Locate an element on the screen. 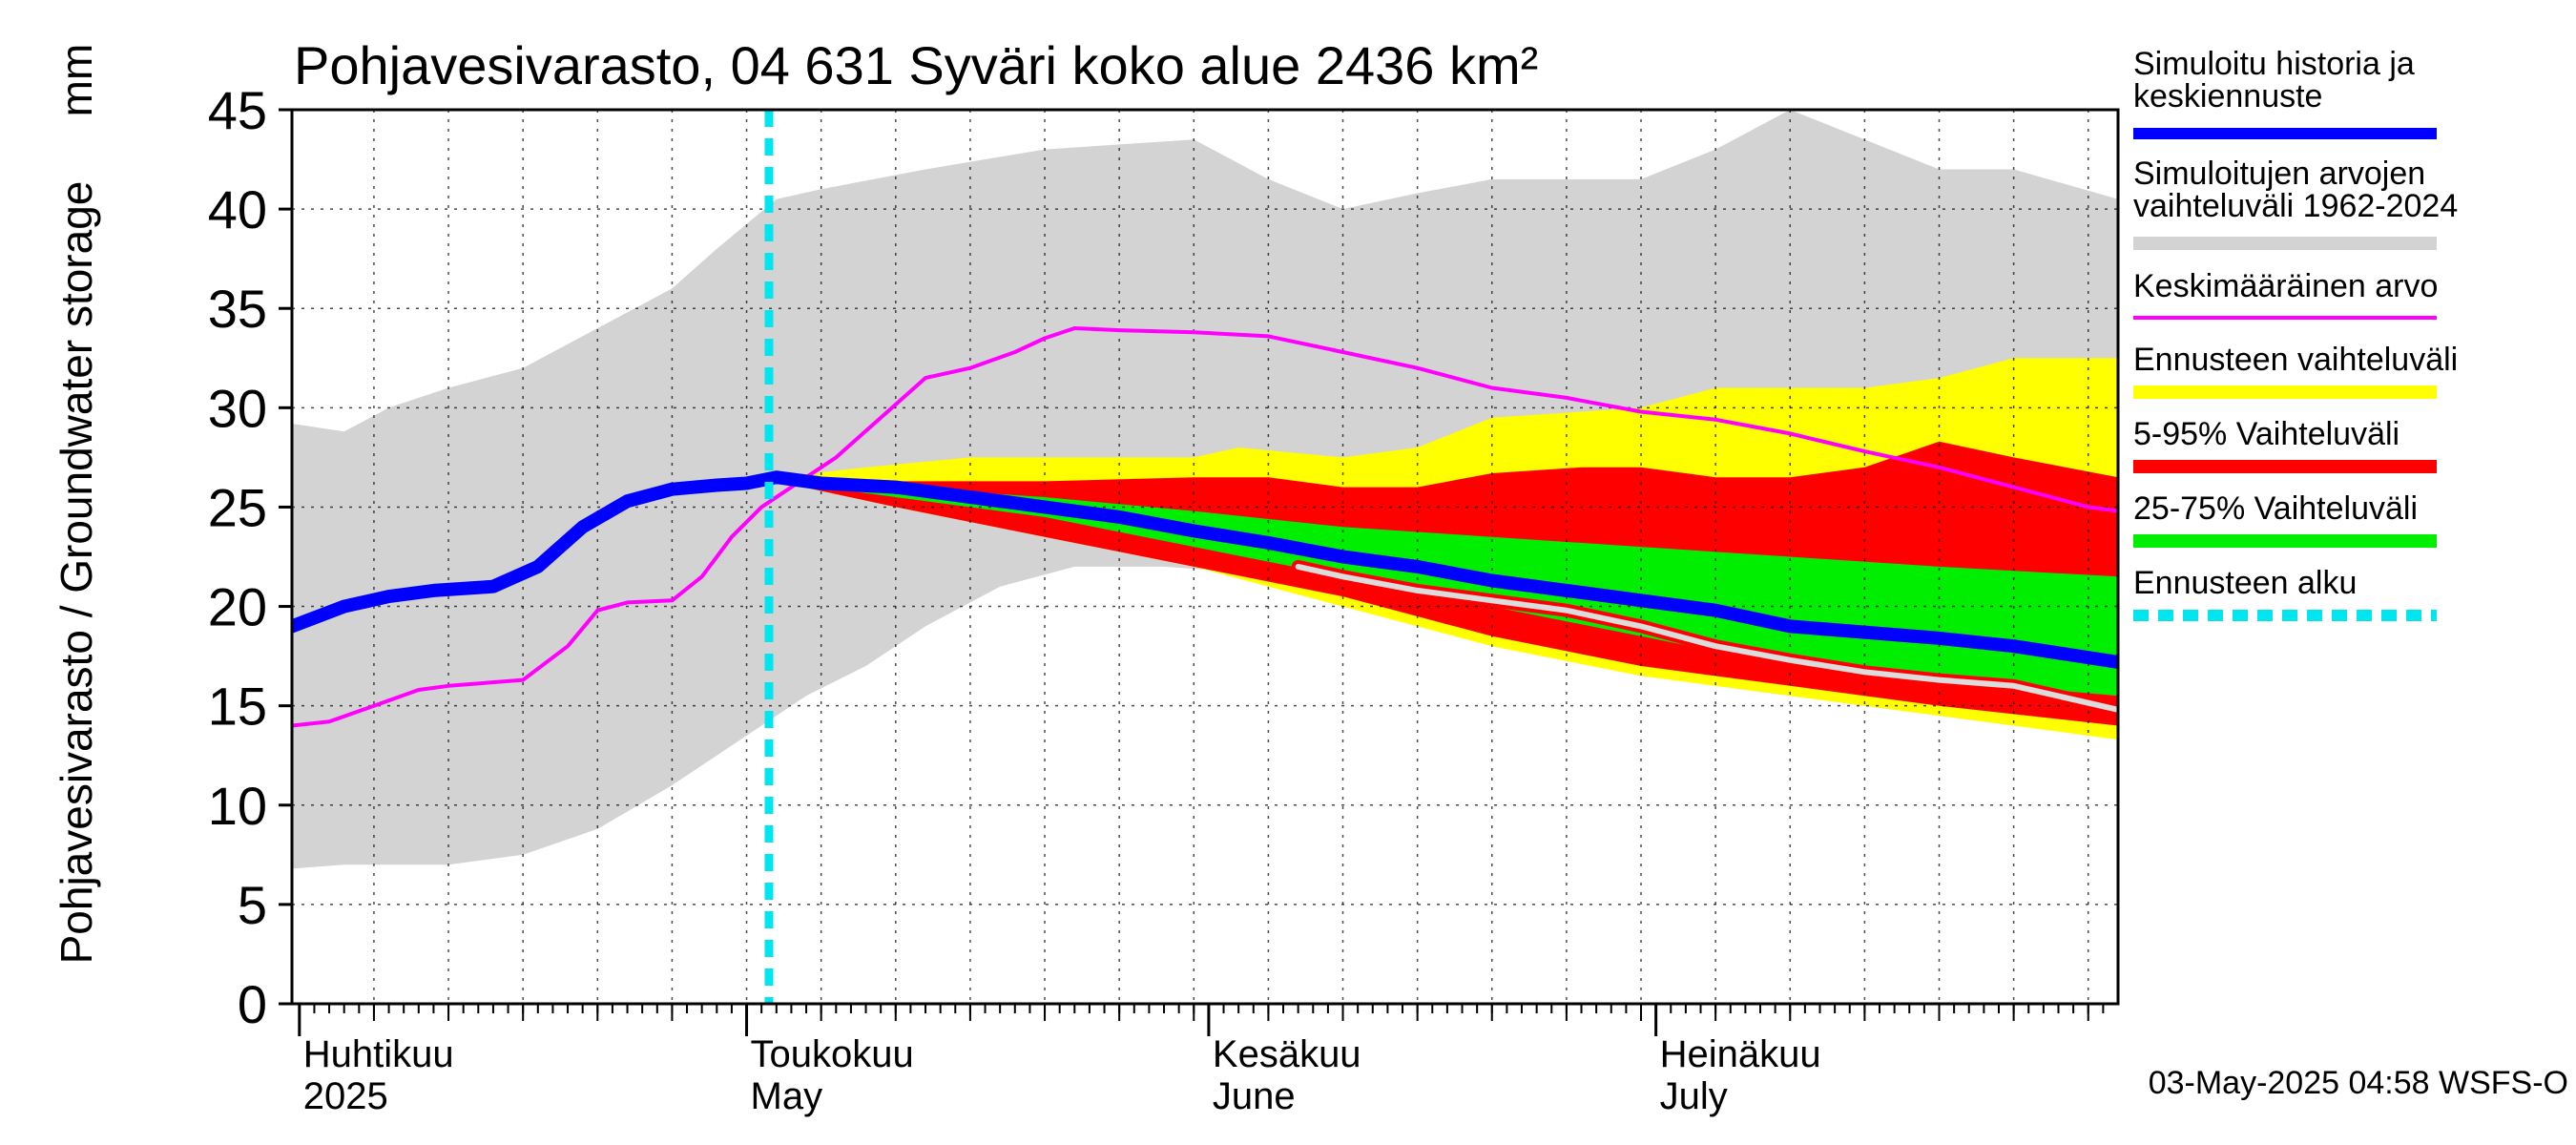 Image resolution: width=2576 pixels, height=1145 pixels. median-forecast-line is located at coordinates (1205, 570).